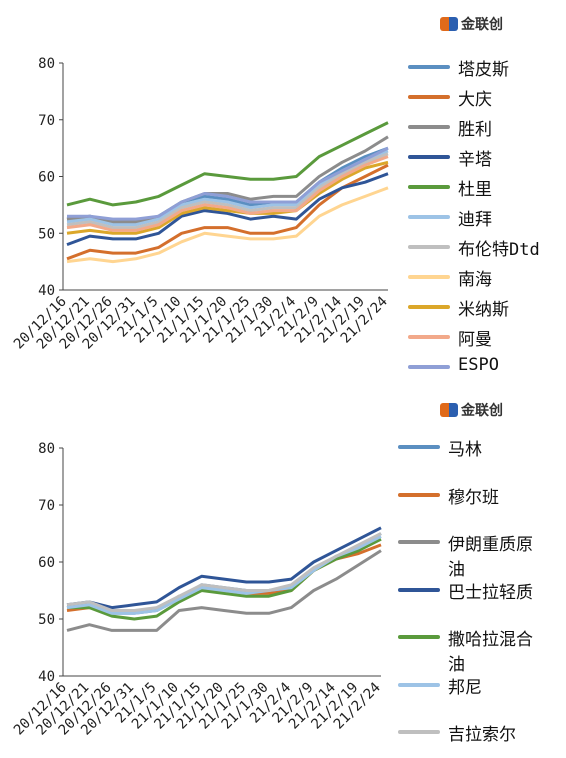 The height and width of the screenshot is (758, 566). I want to click on legend-entry: 马林, so click(473, 447).